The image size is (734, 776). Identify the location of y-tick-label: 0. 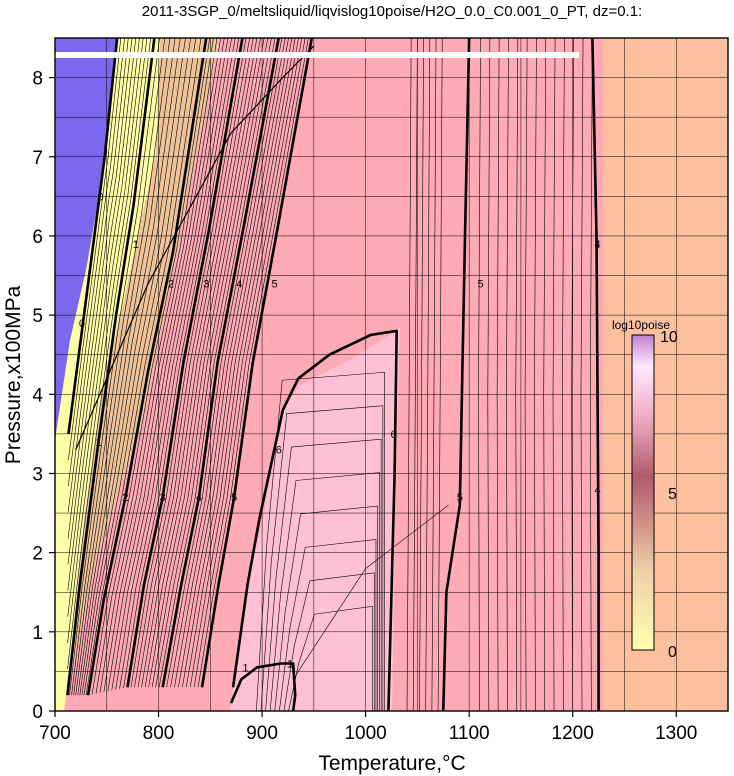
(37, 712).